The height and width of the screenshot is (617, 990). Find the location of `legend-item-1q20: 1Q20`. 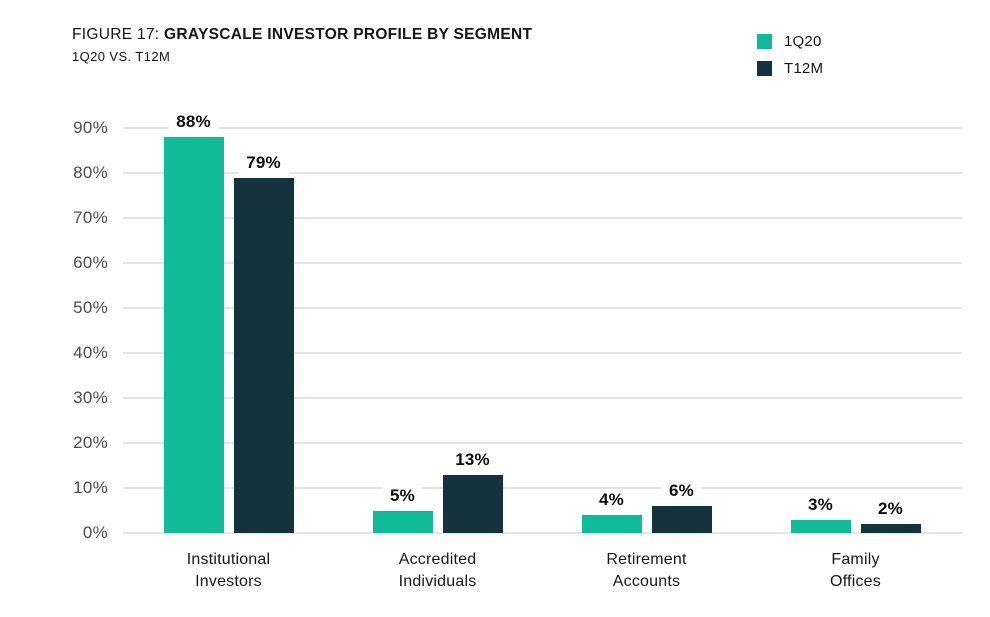

legend-item-1q20: 1Q20 is located at coordinates (790, 41).